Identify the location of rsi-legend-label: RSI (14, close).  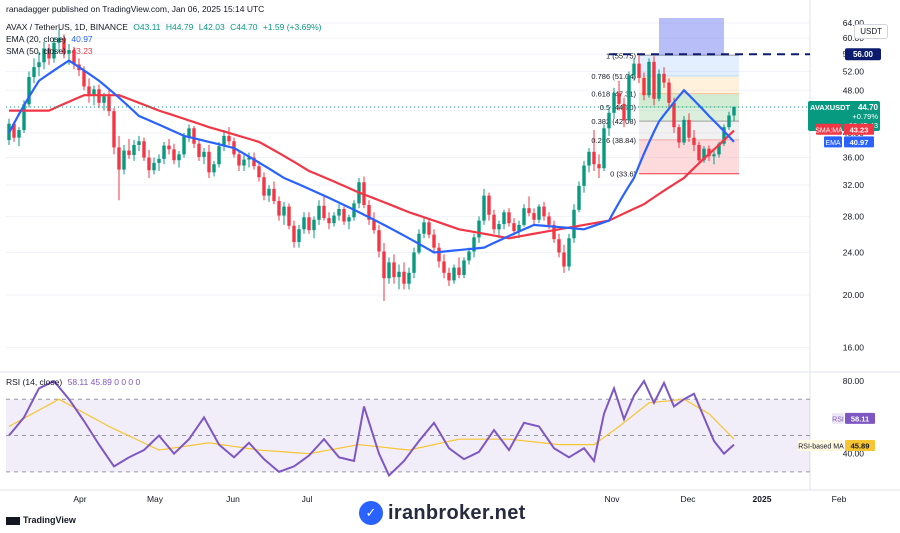
(34, 382).